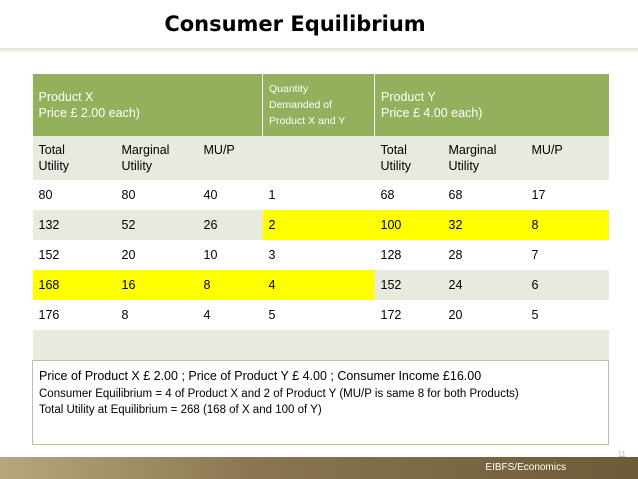  Describe the element at coordinates (156, 285) in the screenshot. I see `highlighted-cell: 16` at that location.